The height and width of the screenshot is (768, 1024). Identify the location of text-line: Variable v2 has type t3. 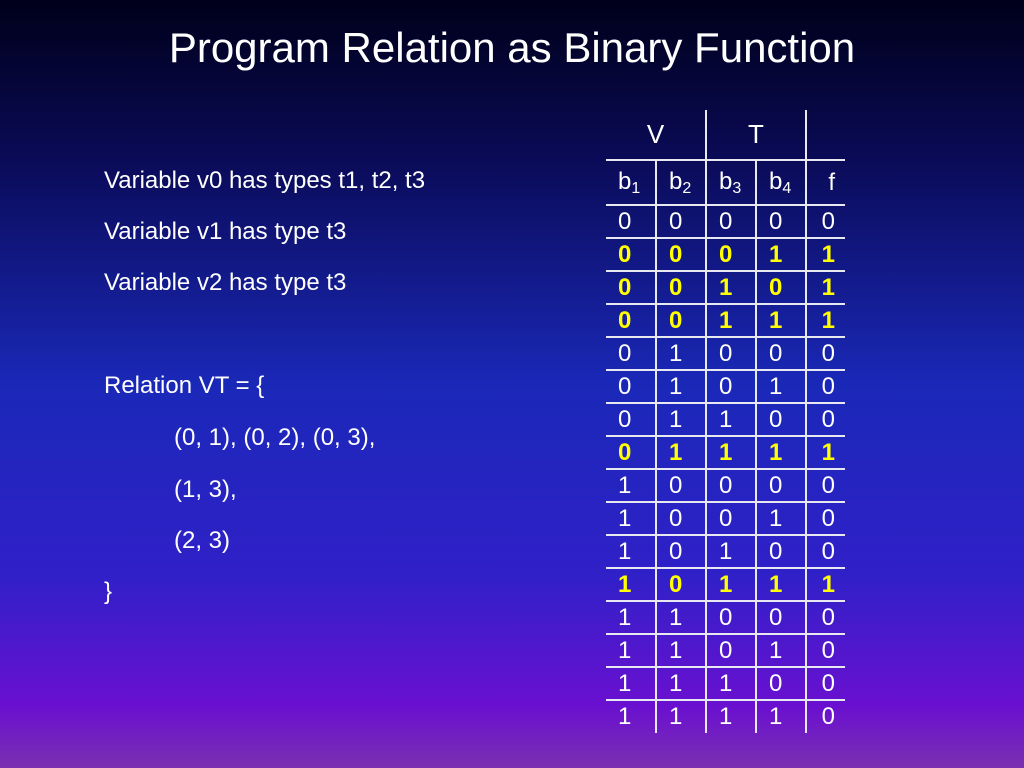
(225, 282).